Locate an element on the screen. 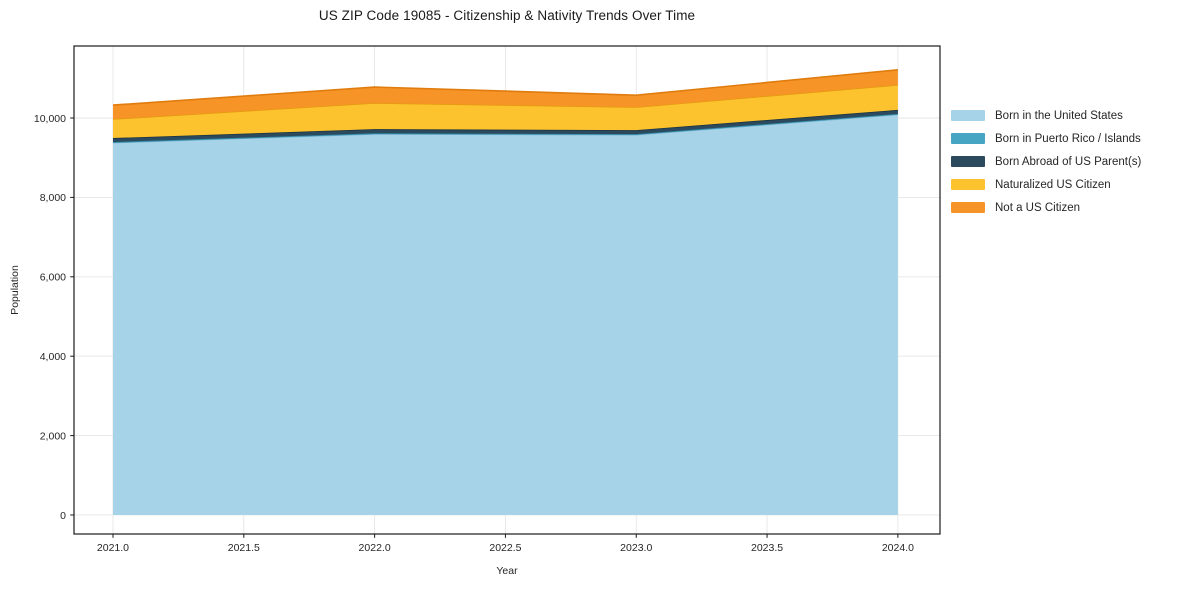 Image resolution: width=1189 pixels, height=590 pixels. y-axis-label: Population is located at coordinates (15, 290).